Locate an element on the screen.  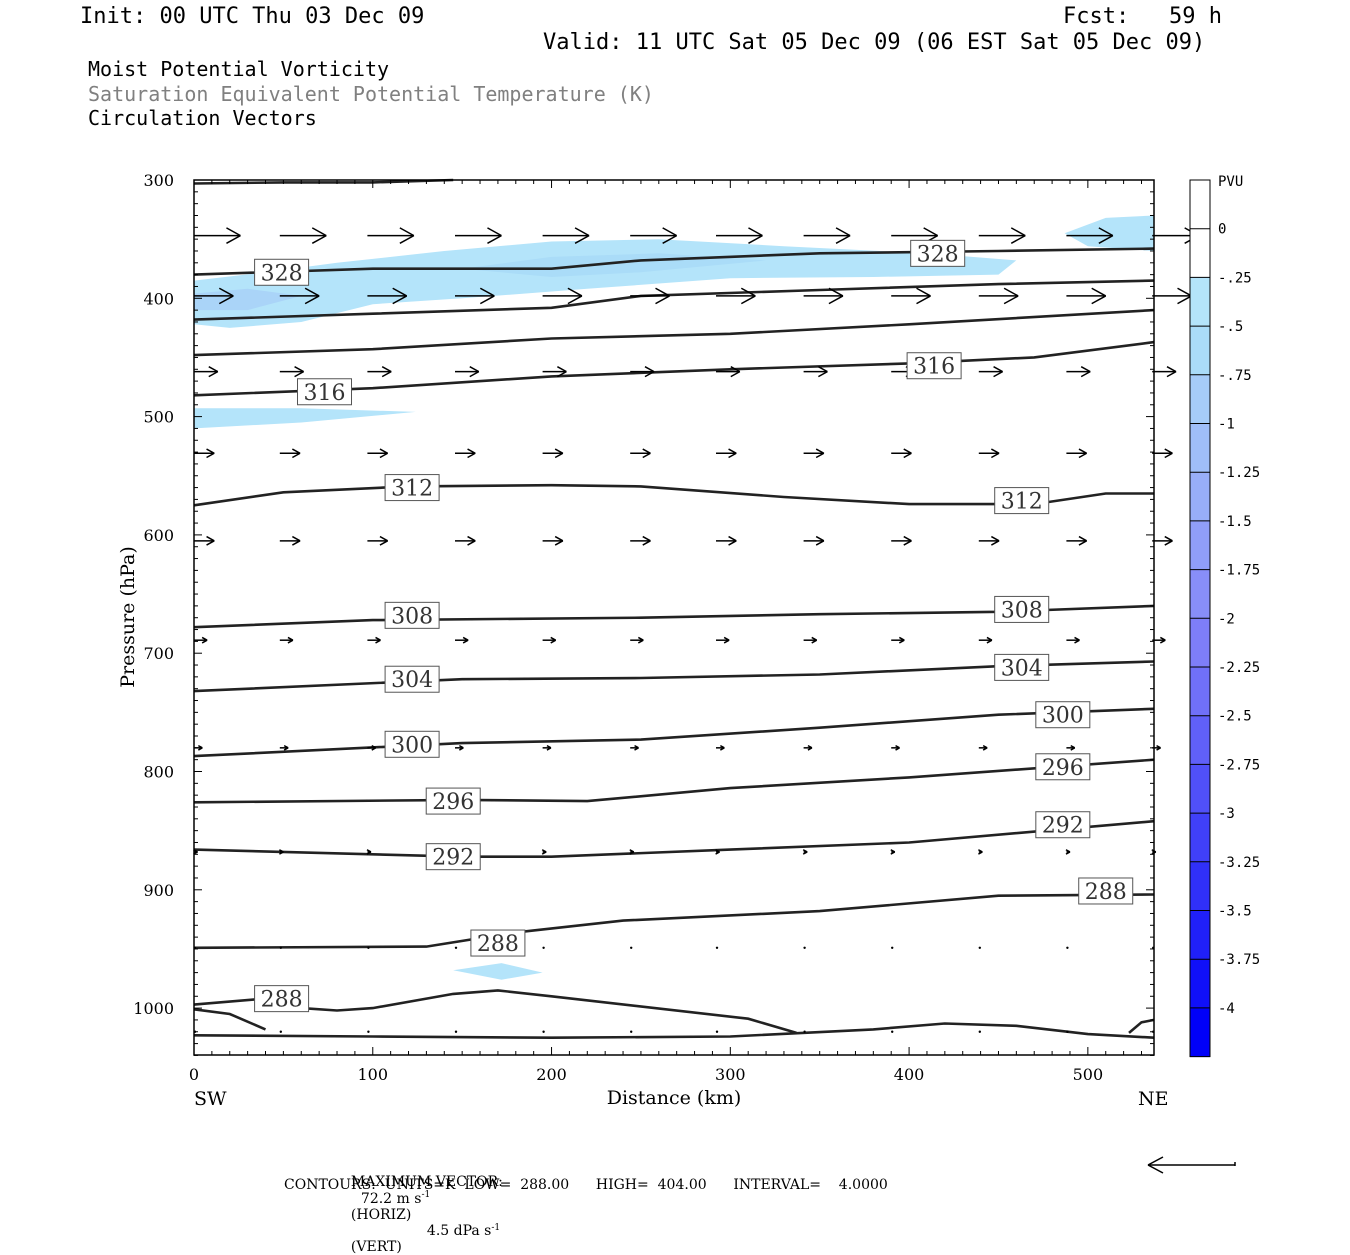
colorbar-label: -2.25 is located at coordinates (1239, 668).